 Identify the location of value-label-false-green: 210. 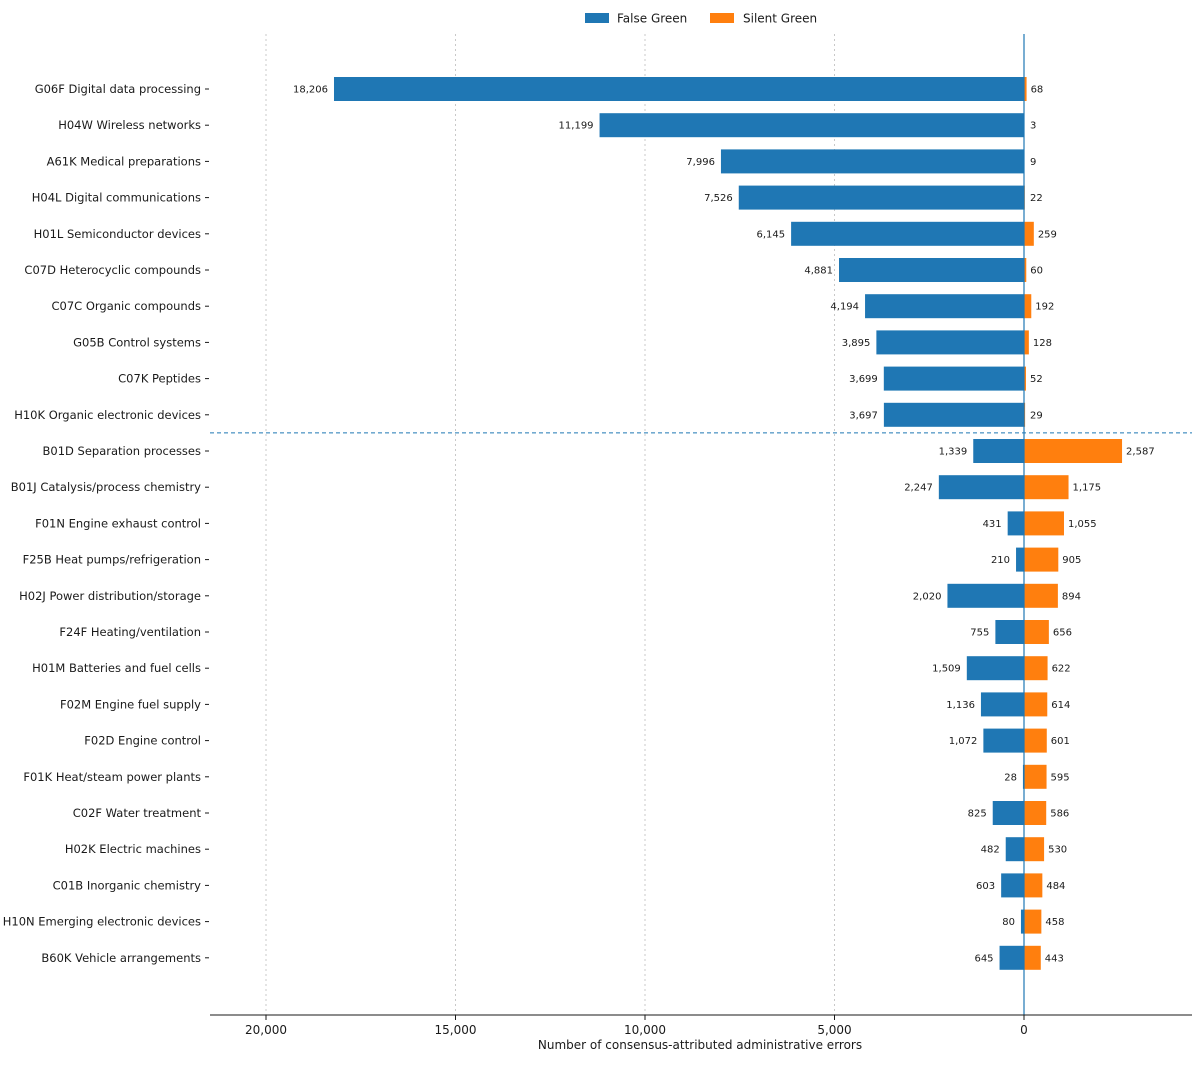
(1000, 560).